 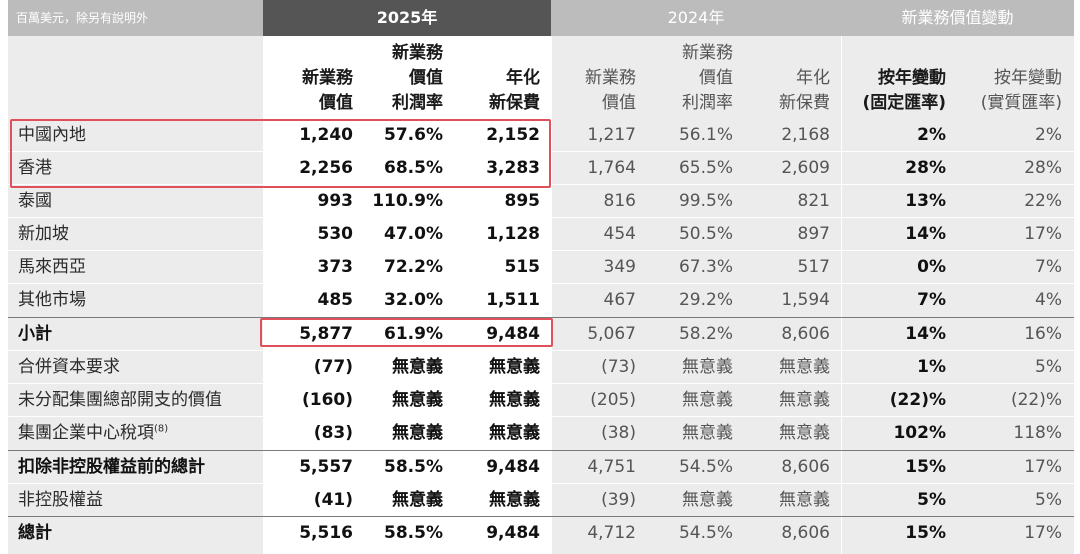 I want to click on value-cell: (205), so click(x=613, y=400).